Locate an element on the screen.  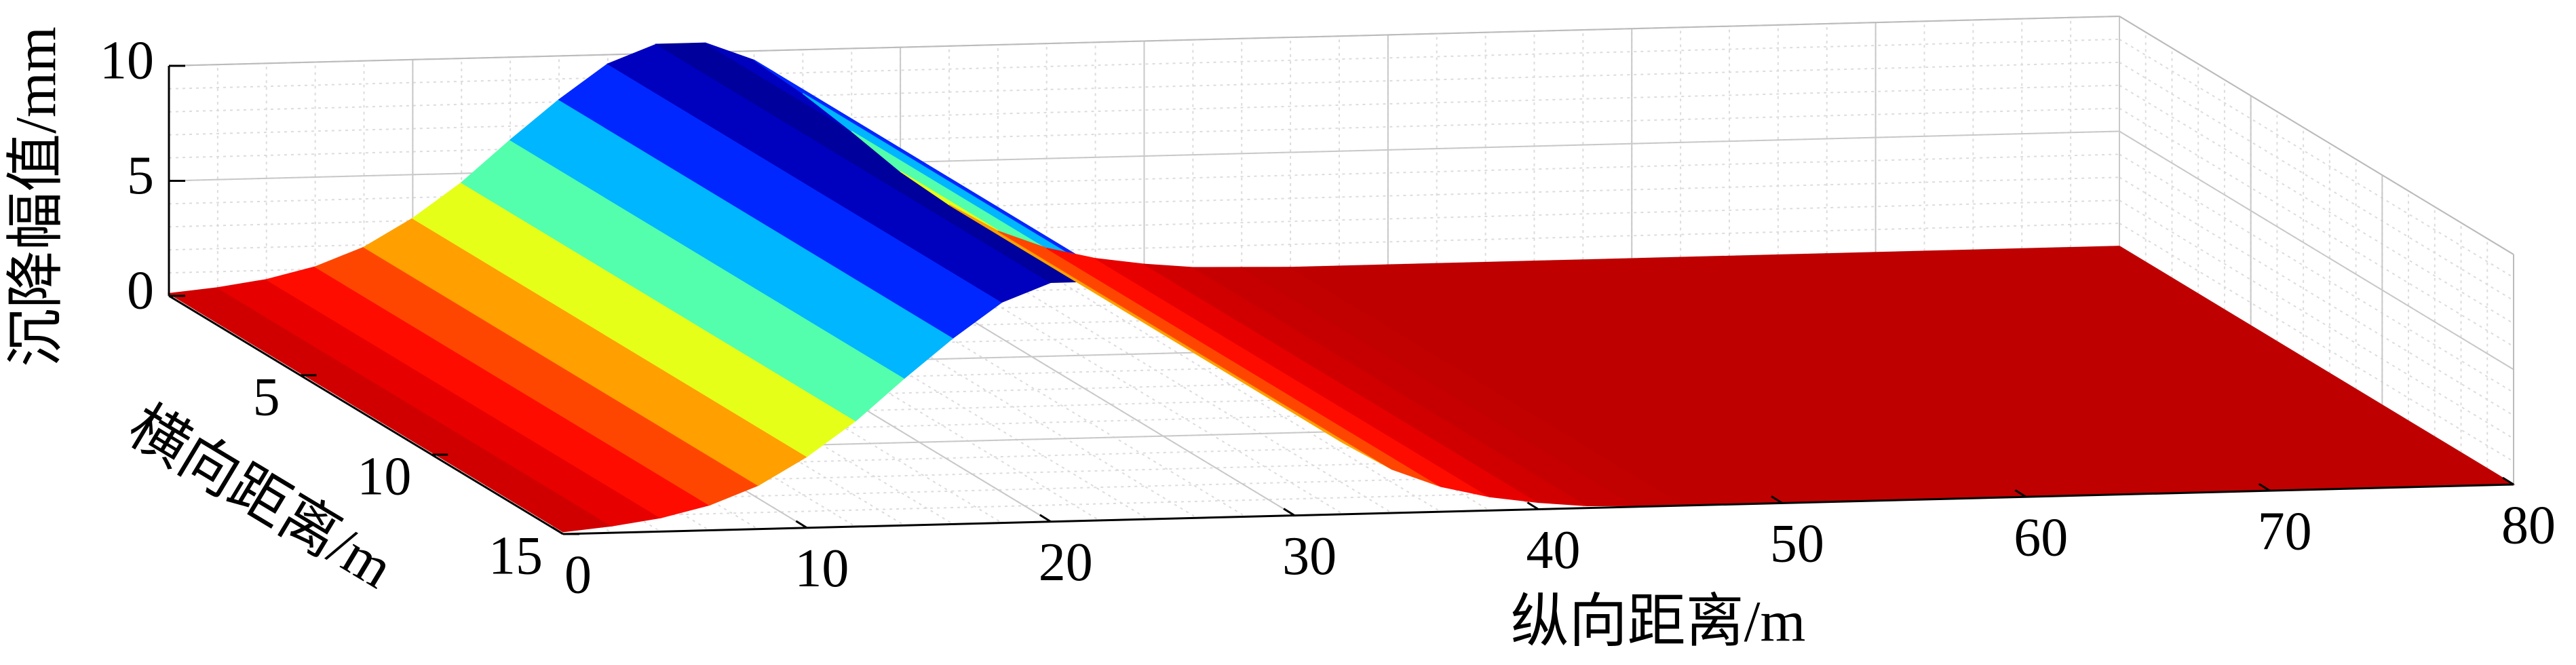
x-tick-label: 70 is located at coordinates (2285, 531).